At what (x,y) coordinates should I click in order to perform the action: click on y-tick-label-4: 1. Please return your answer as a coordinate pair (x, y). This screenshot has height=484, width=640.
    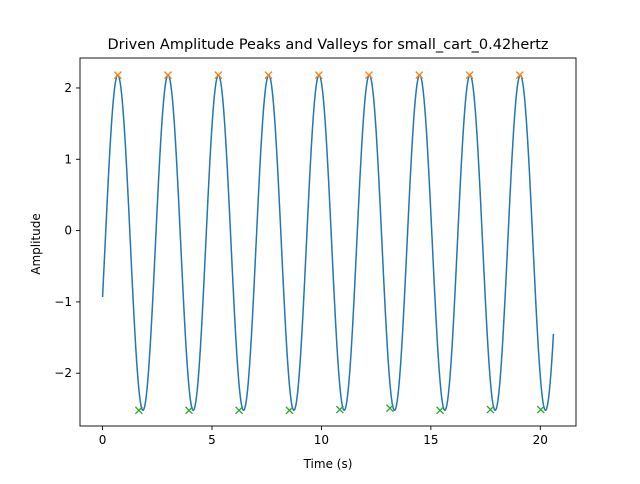
    Looking at the image, I should click on (68, 159).